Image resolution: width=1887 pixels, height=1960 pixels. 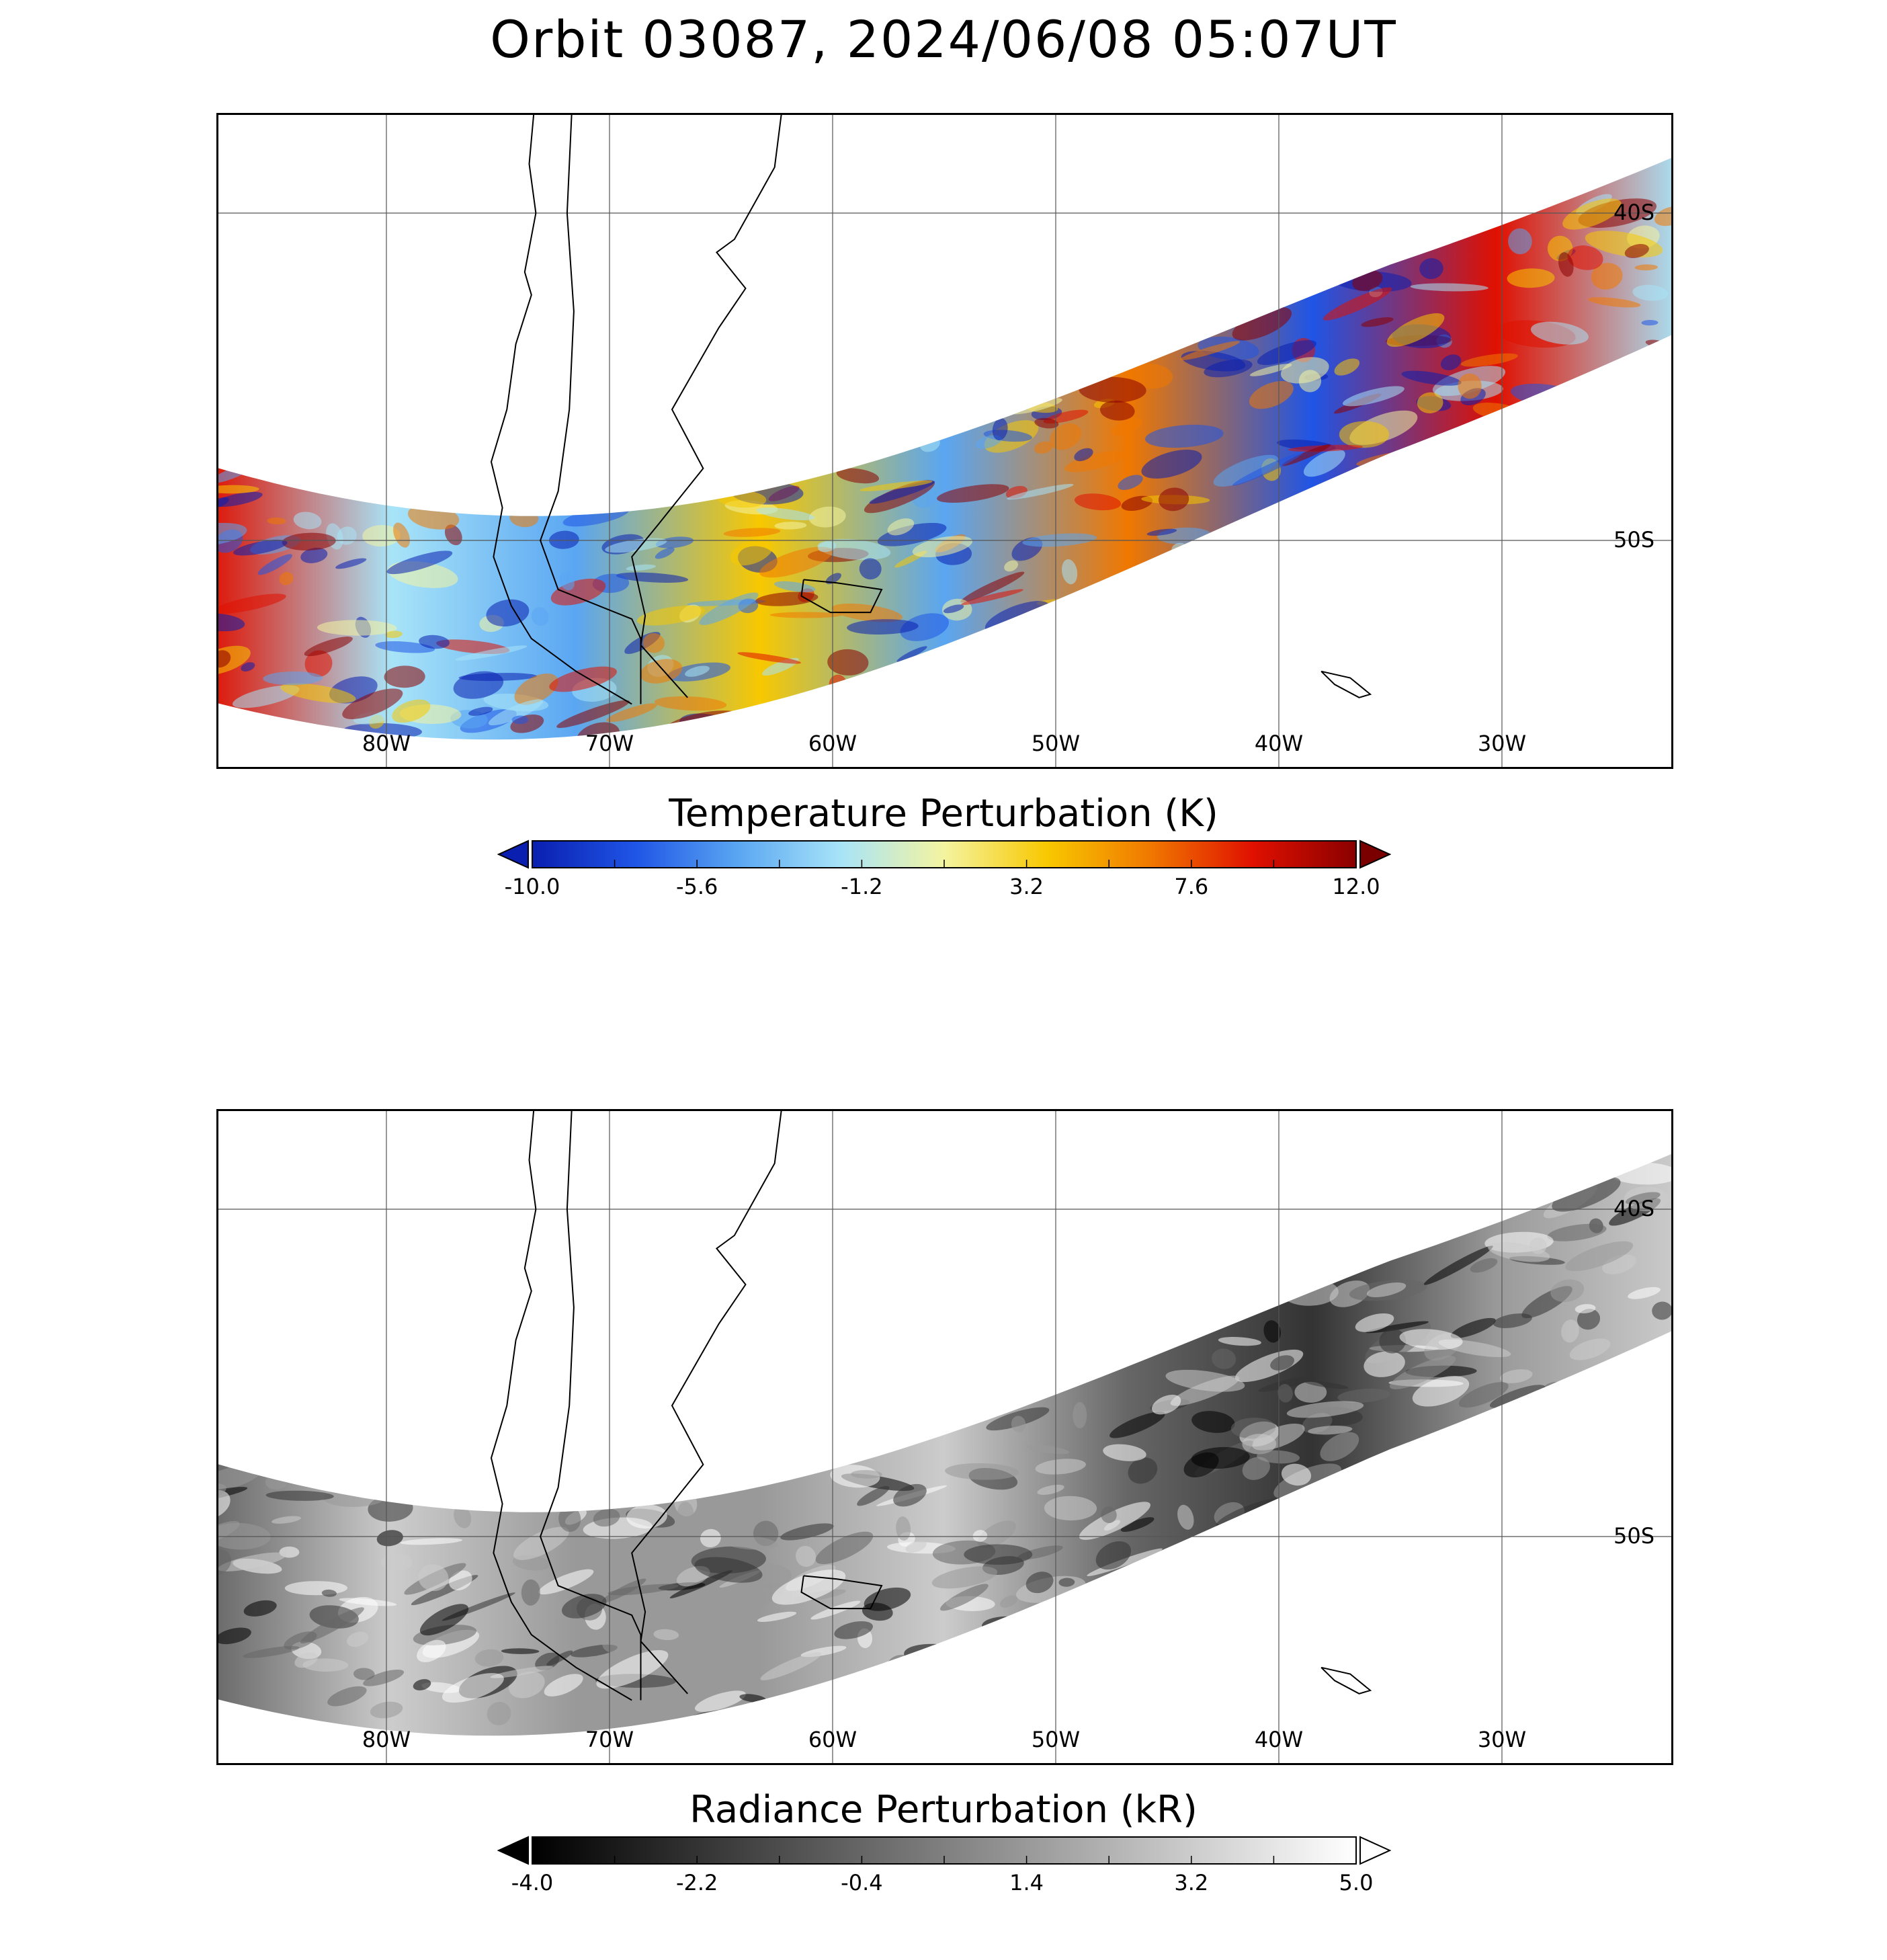 What do you see at coordinates (532, 886) in the screenshot?
I see `colorbar-tick-label: -10.0` at bounding box center [532, 886].